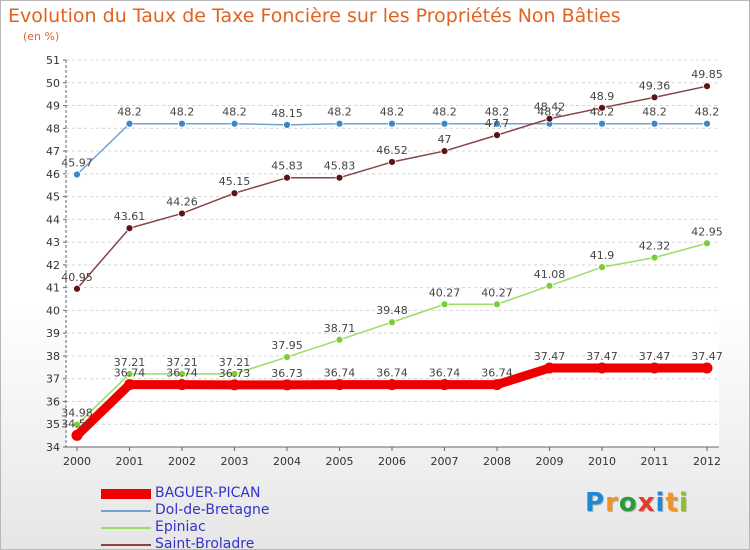 Image resolution: width=750 pixels, height=550 pixels. What do you see at coordinates (53, 379) in the screenshot?
I see `y-tick-label: 37` at bounding box center [53, 379].